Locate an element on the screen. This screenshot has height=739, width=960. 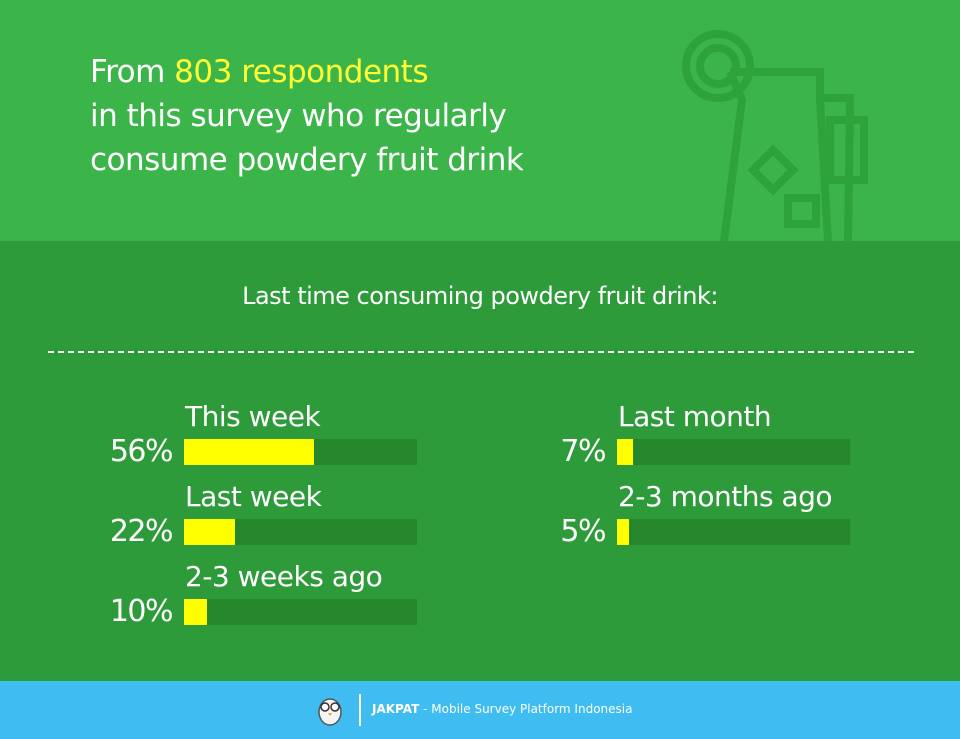
brand: JAKPAT is located at coordinates (396, 709).